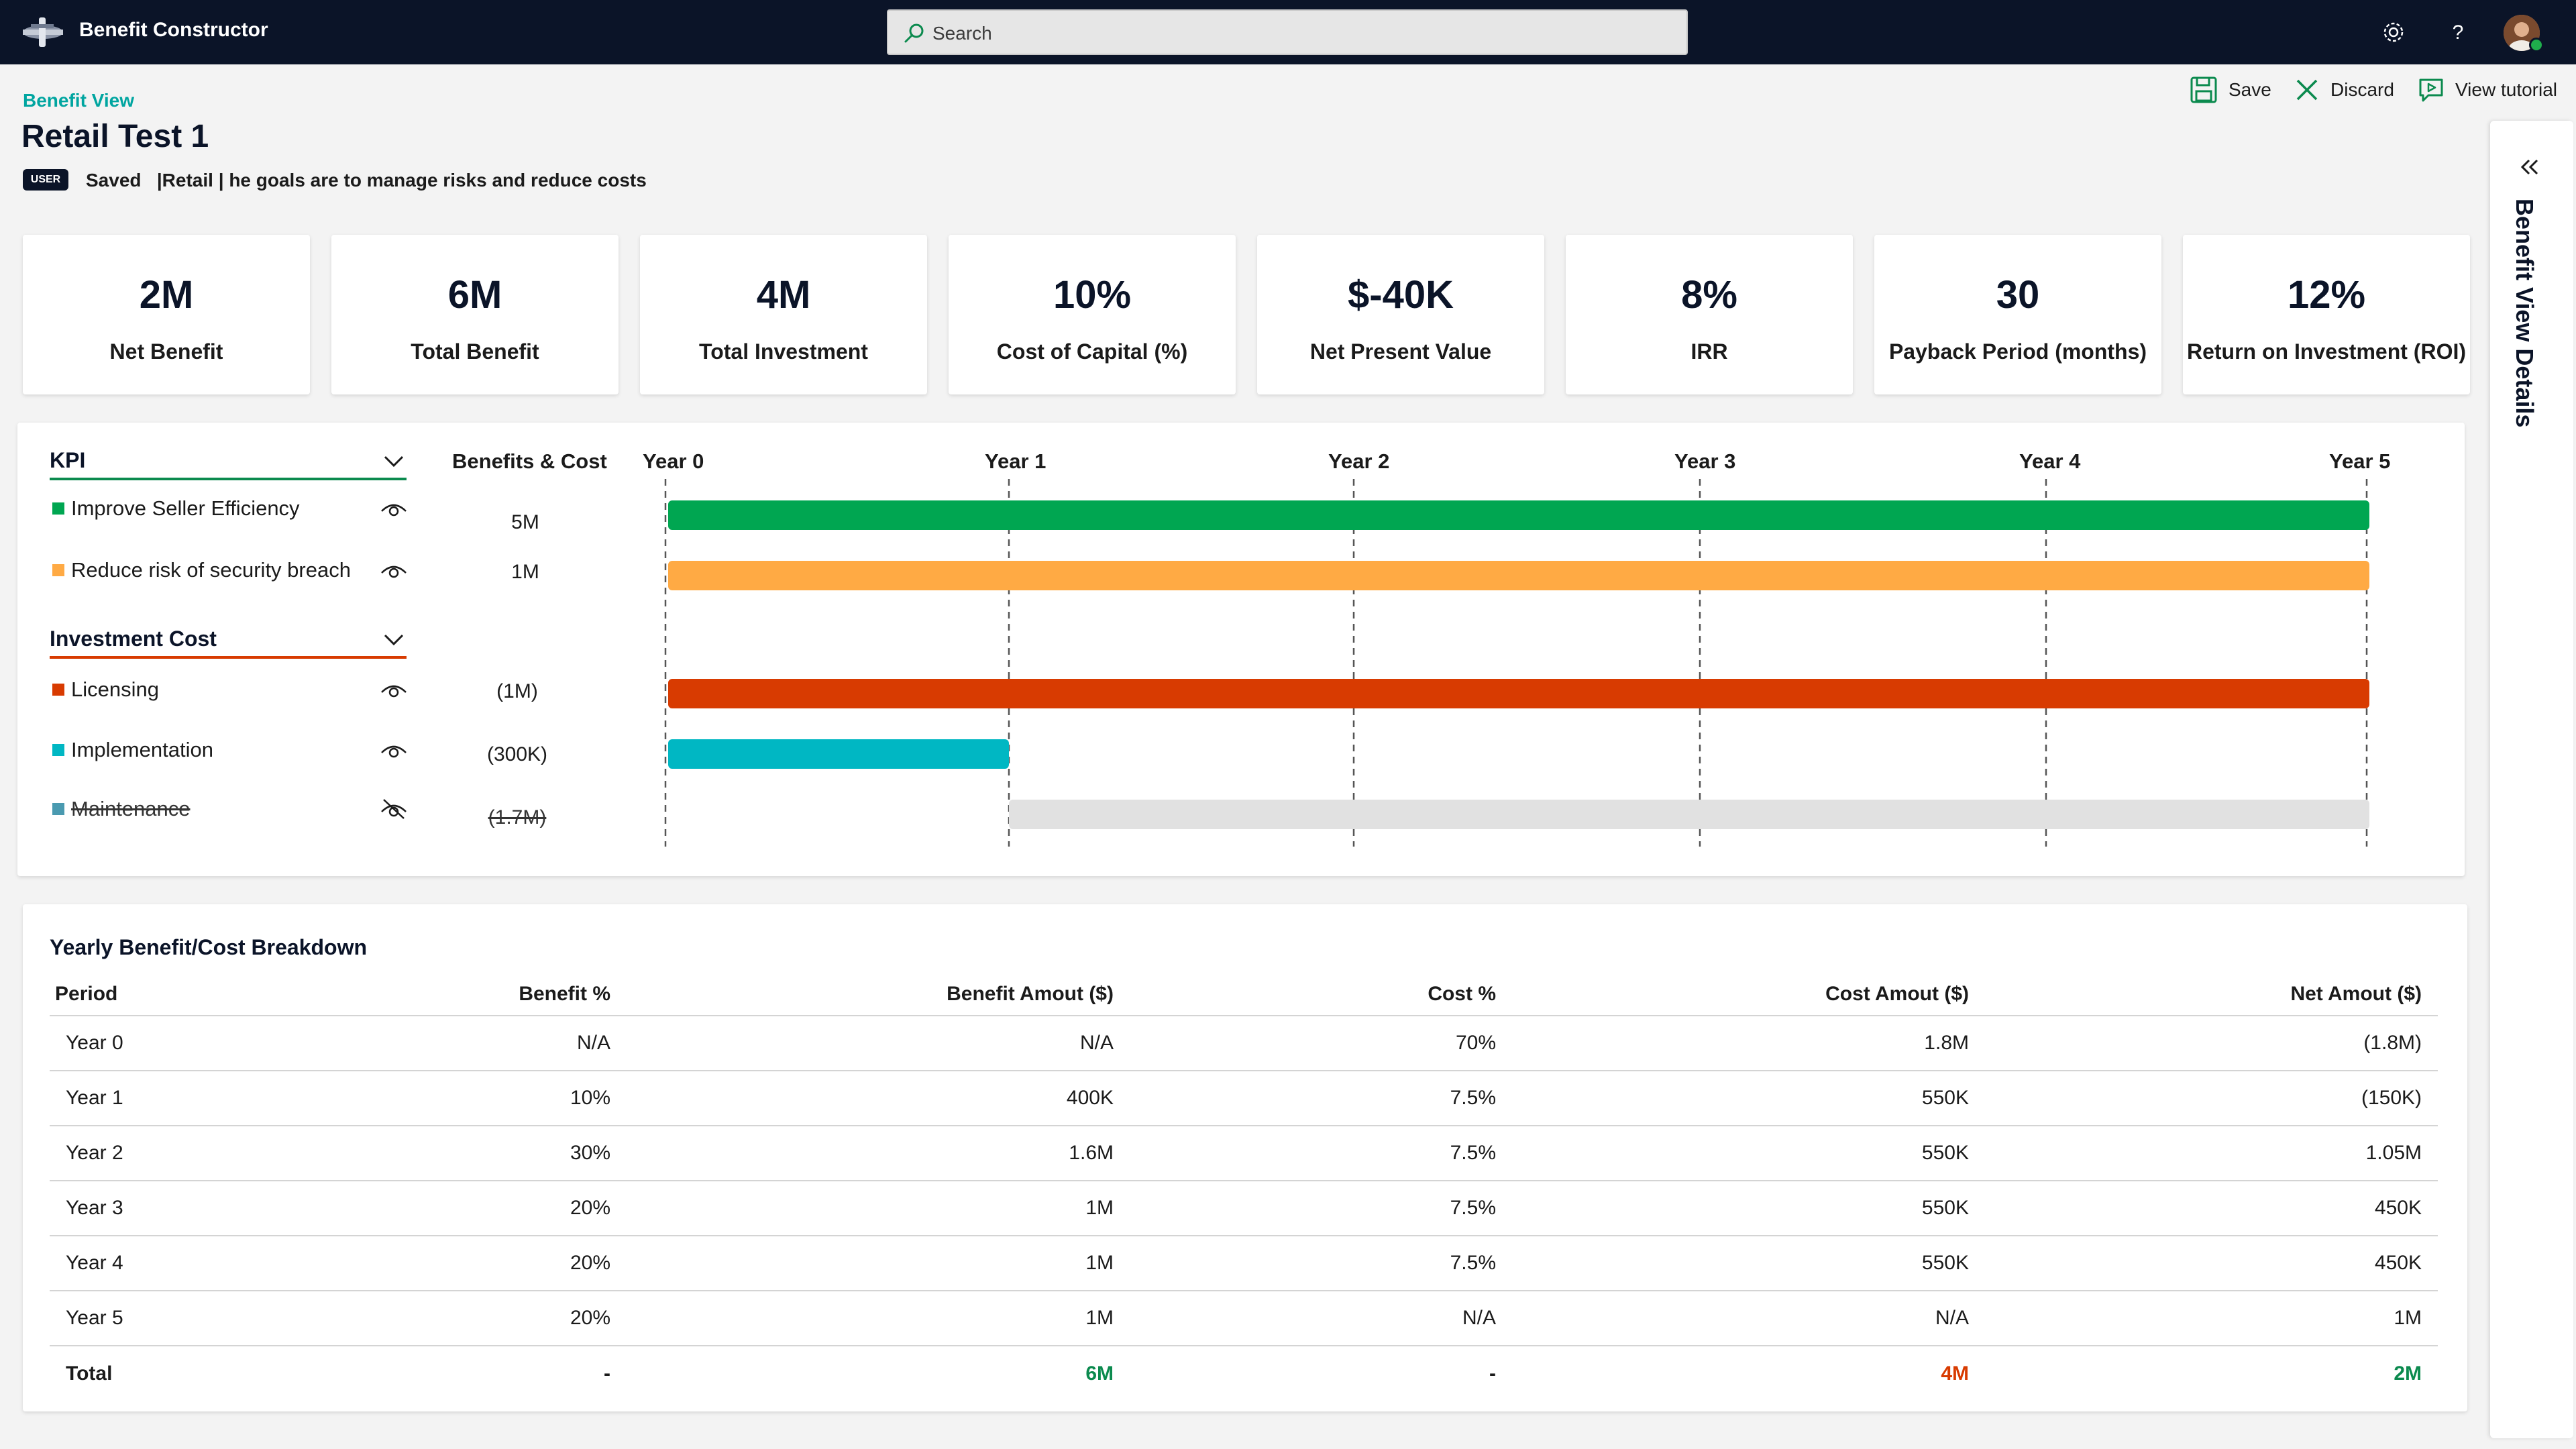 This screenshot has height=1449, width=2576. Describe the element at coordinates (2018, 295) in the screenshot. I see `kpi-value: 30` at that location.